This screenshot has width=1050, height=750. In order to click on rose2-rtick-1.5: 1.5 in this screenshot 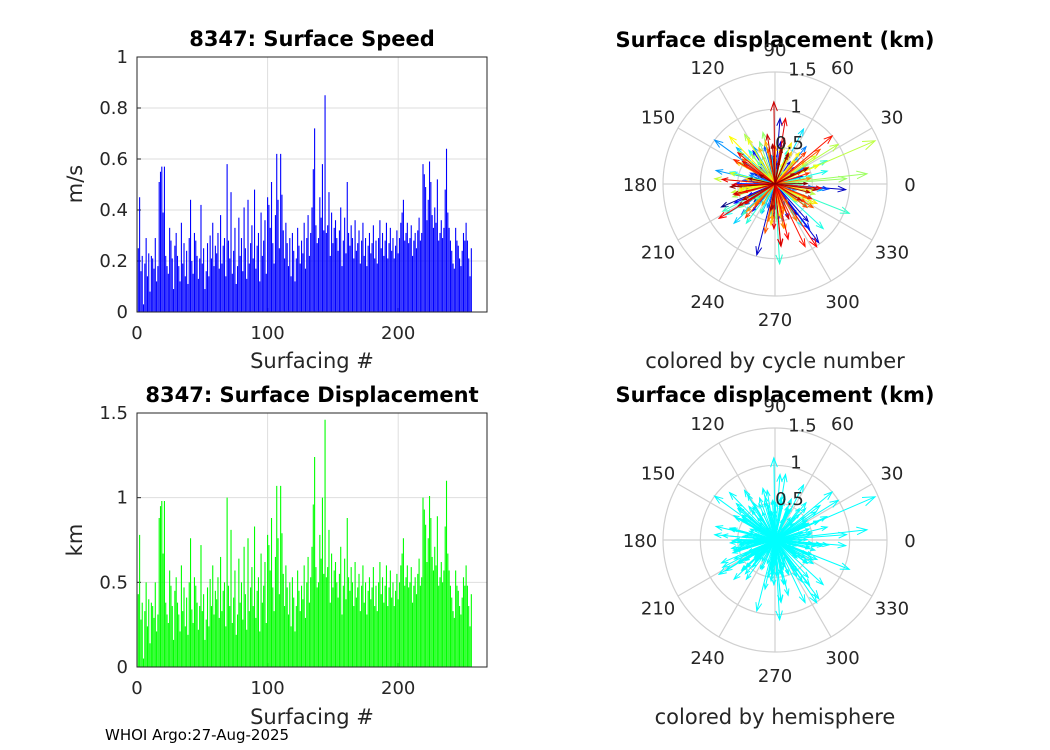, I will do `click(802, 426)`.